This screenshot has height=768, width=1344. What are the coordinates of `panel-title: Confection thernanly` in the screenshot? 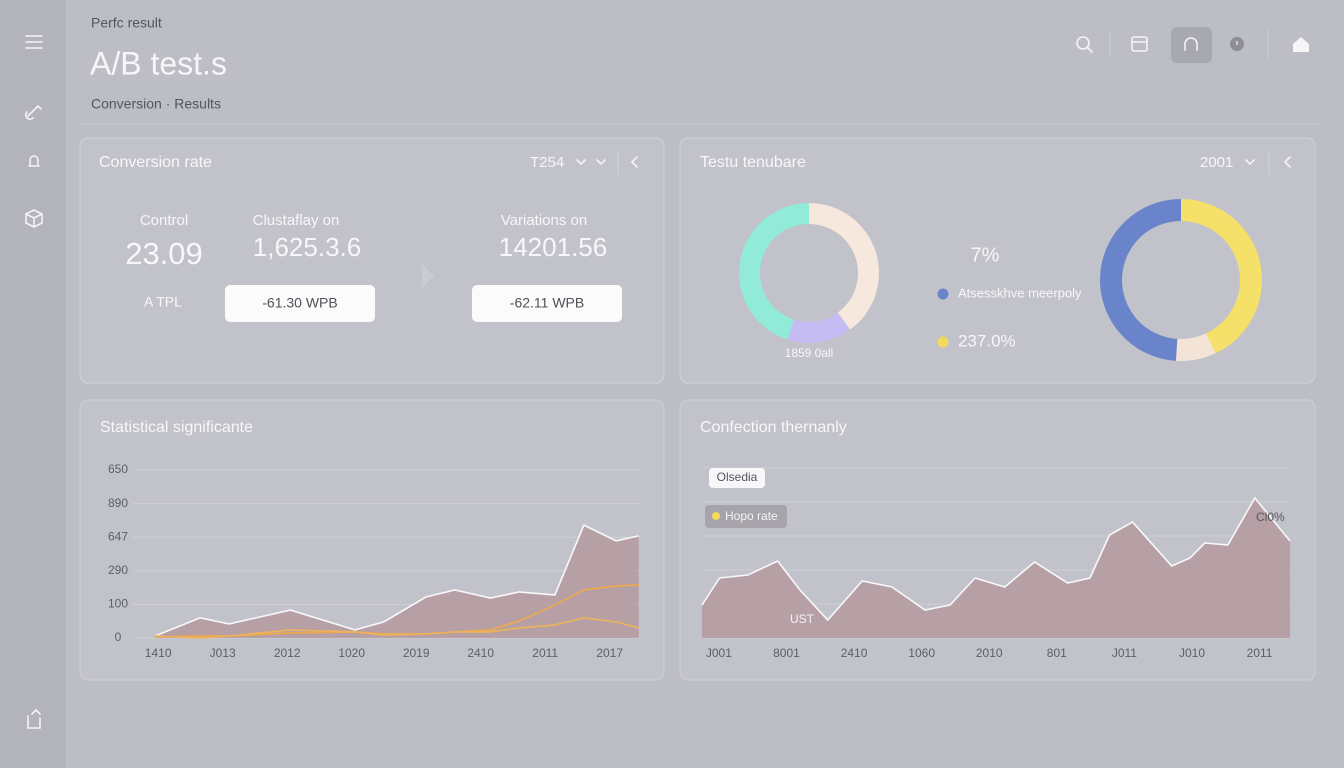 It's located at (773, 427).